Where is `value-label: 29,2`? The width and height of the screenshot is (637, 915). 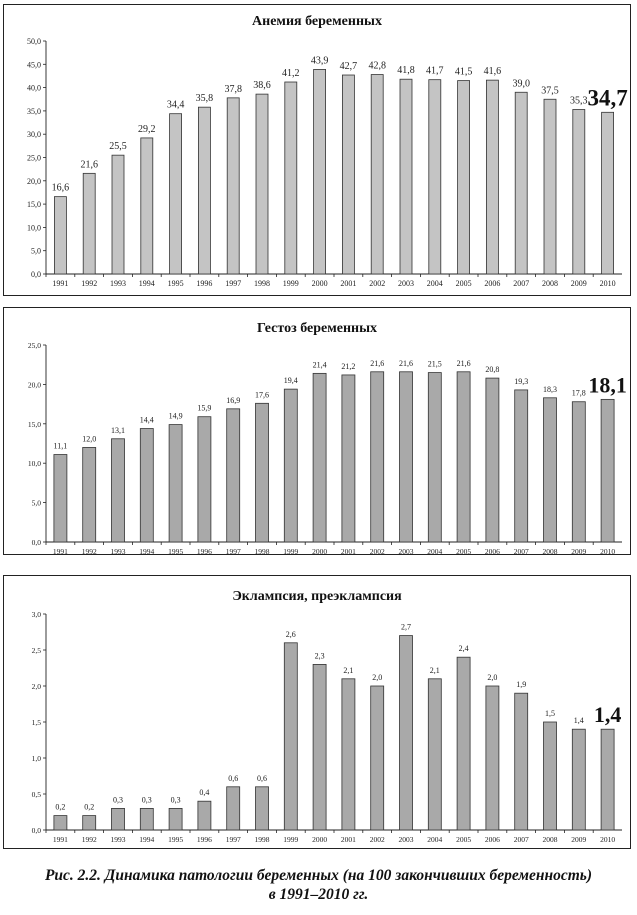 value-label: 29,2 is located at coordinates (147, 129).